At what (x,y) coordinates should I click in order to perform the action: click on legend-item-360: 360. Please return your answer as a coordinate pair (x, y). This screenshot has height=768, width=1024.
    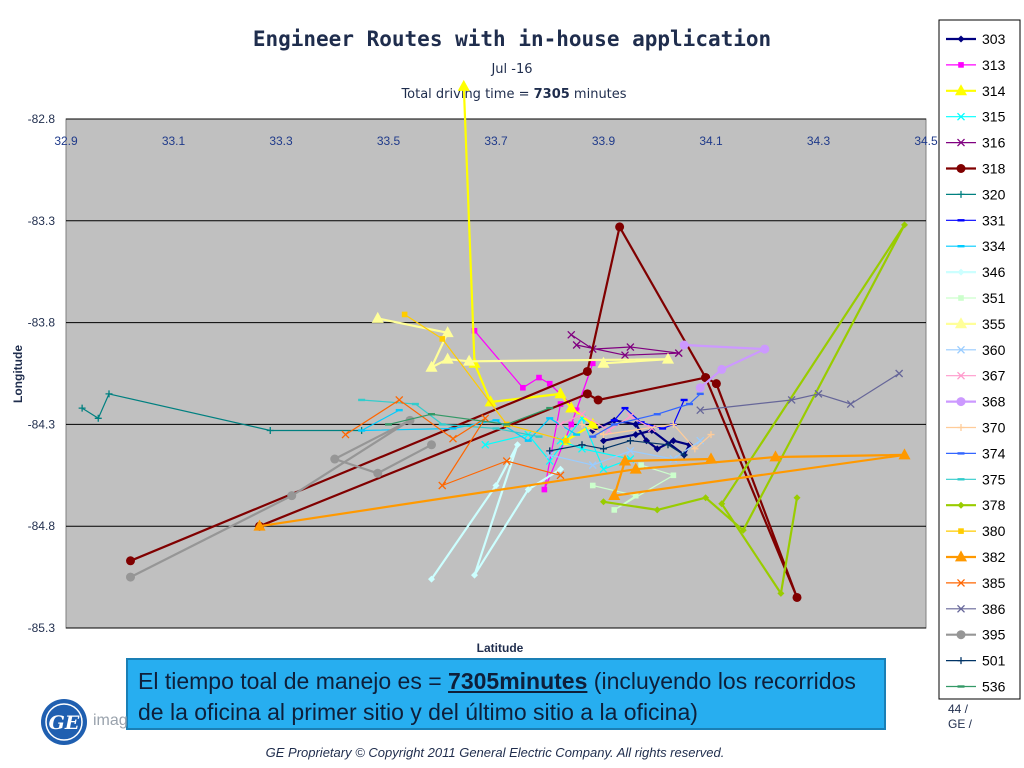
    Looking at the image, I should click on (976, 350).